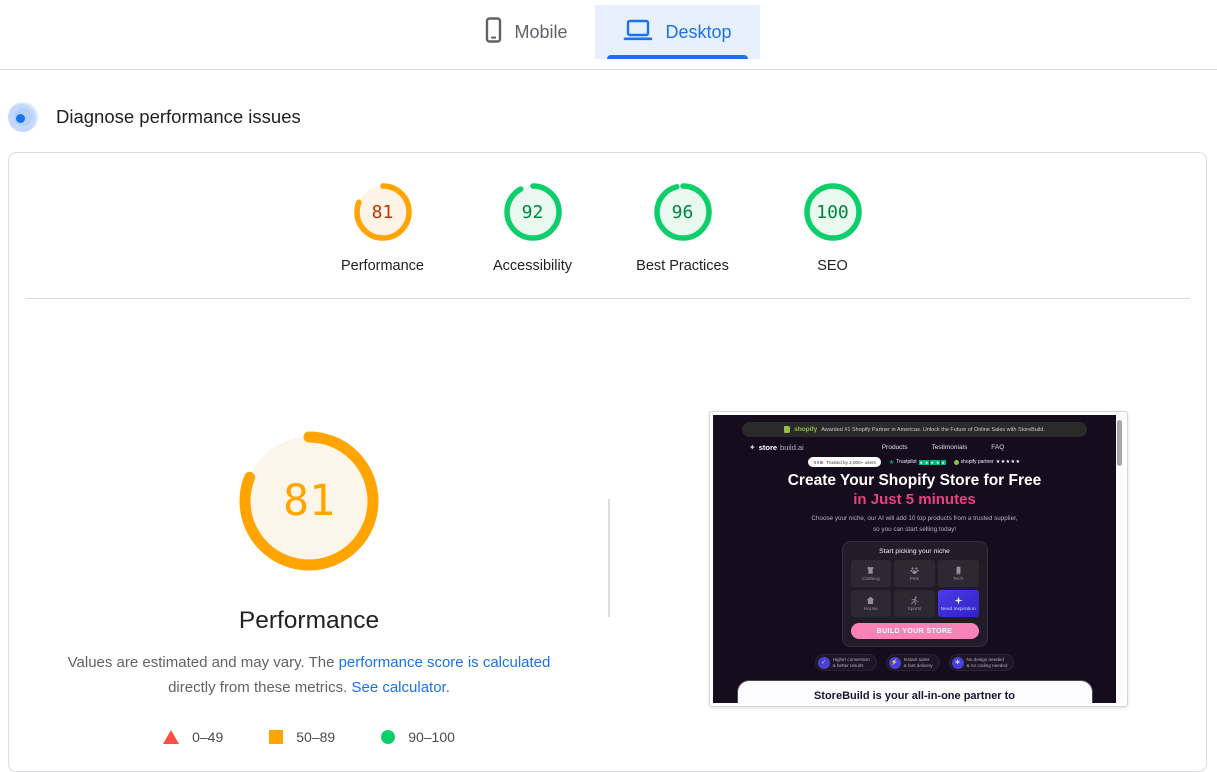 The height and width of the screenshot is (772, 1217). What do you see at coordinates (1120, 559) in the screenshot?
I see `screenshot-scrollbar` at bounding box center [1120, 559].